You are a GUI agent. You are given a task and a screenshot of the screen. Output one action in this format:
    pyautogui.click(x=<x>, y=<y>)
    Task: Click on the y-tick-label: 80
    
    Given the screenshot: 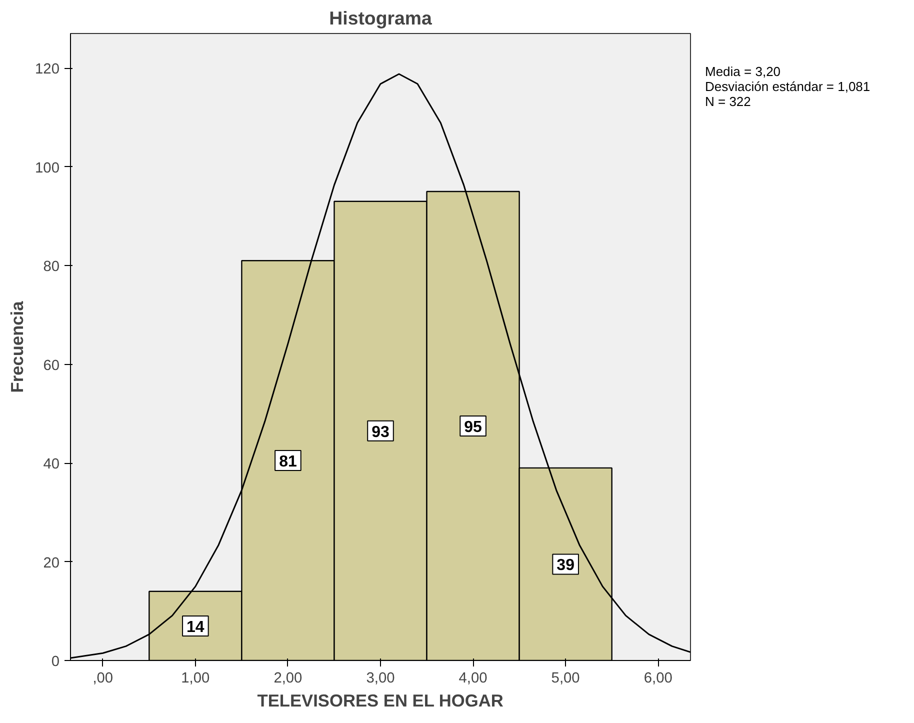 What is the action you would take?
    pyautogui.click(x=51, y=267)
    